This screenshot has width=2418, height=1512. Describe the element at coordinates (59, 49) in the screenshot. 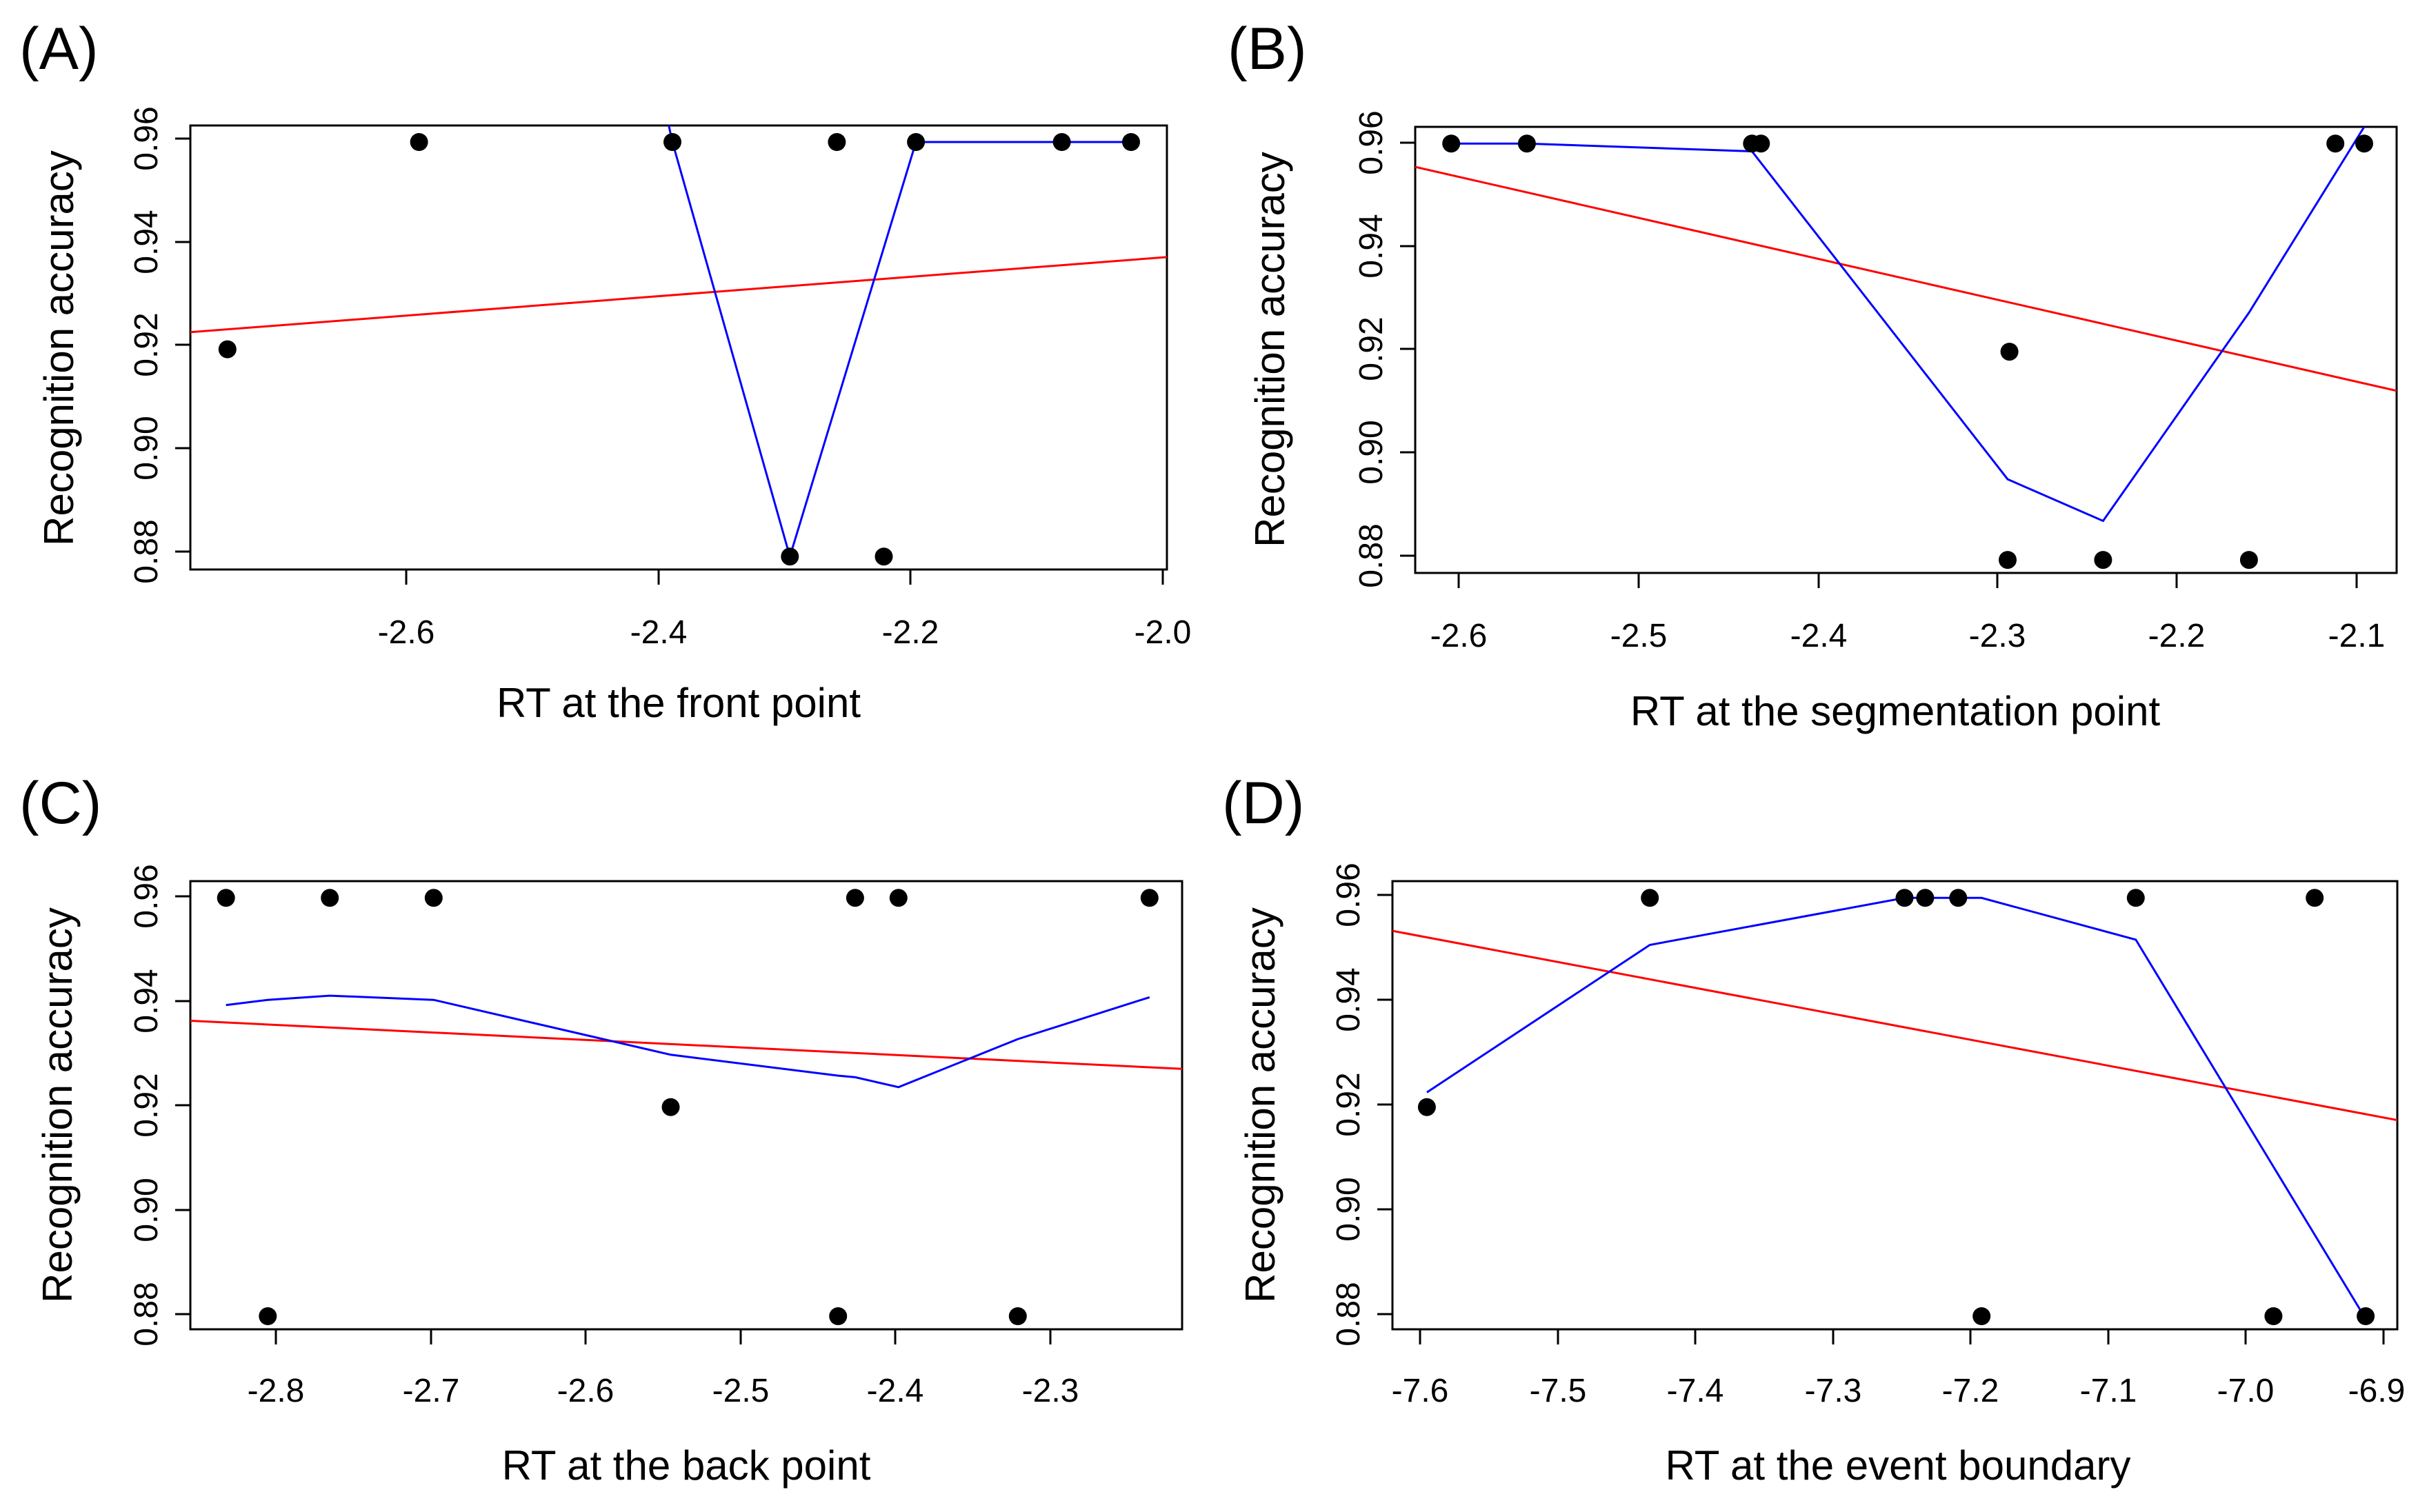

I see `panel-label: (A)` at that location.